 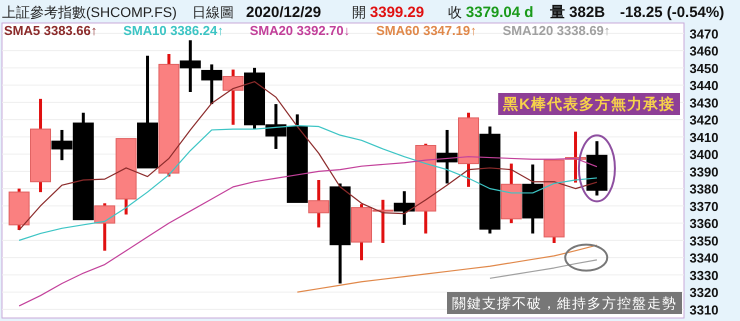 I want to click on text: SMA20 3392.70↓, so click(x=300, y=30).